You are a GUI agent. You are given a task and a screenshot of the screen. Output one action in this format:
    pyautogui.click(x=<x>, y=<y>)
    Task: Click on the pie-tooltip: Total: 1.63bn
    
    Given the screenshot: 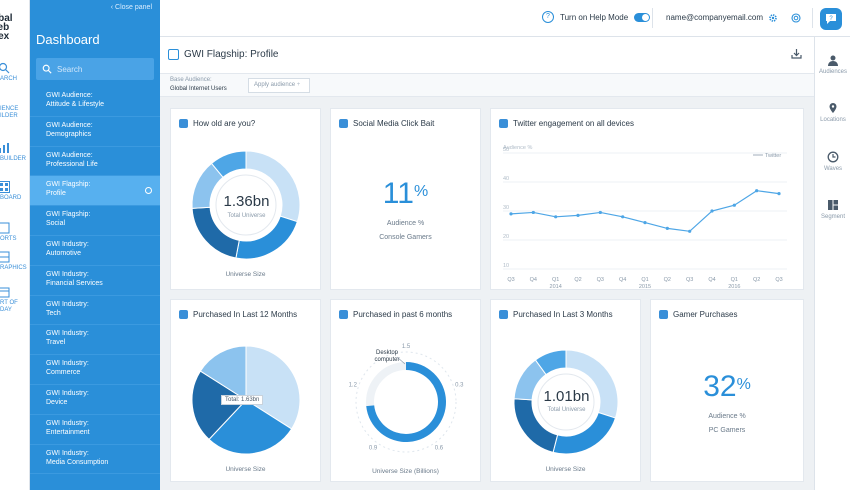 What is the action you would take?
    pyautogui.click(x=242, y=400)
    